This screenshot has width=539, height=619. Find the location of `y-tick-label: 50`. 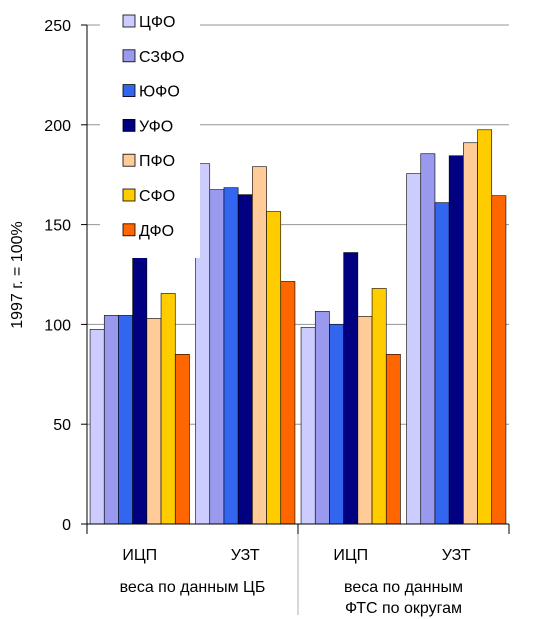

y-tick-label: 50 is located at coordinates (62, 425).